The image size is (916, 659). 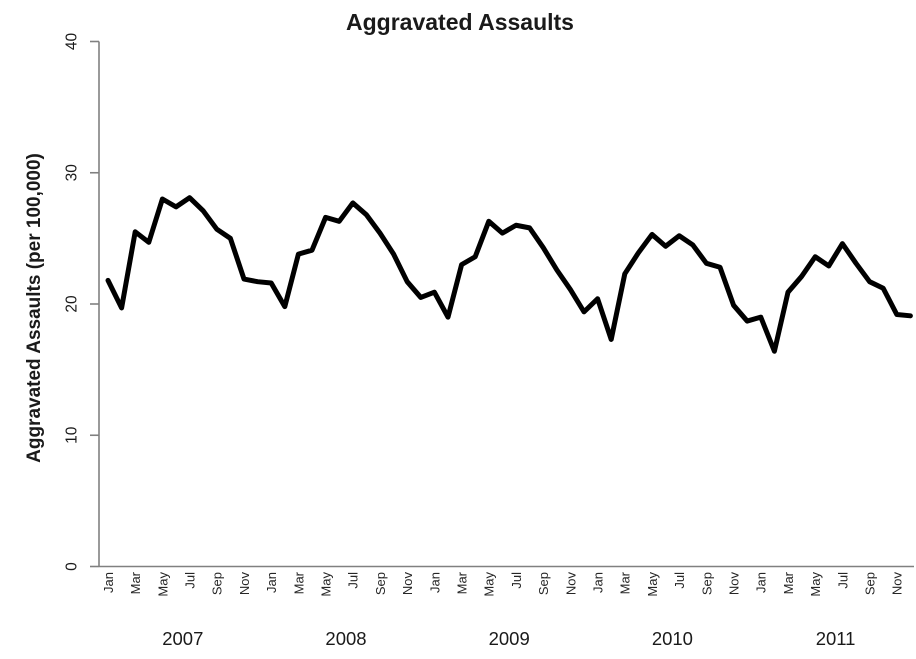 What do you see at coordinates (672, 638) in the screenshot?
I see `year-label: 2010` at bounding box center [672, 638].